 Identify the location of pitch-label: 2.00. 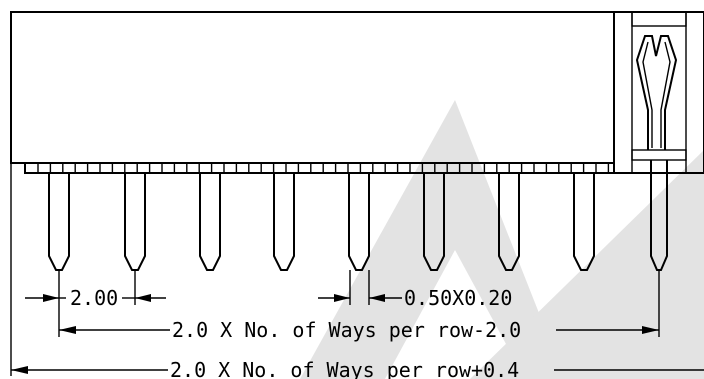
(94, 298).